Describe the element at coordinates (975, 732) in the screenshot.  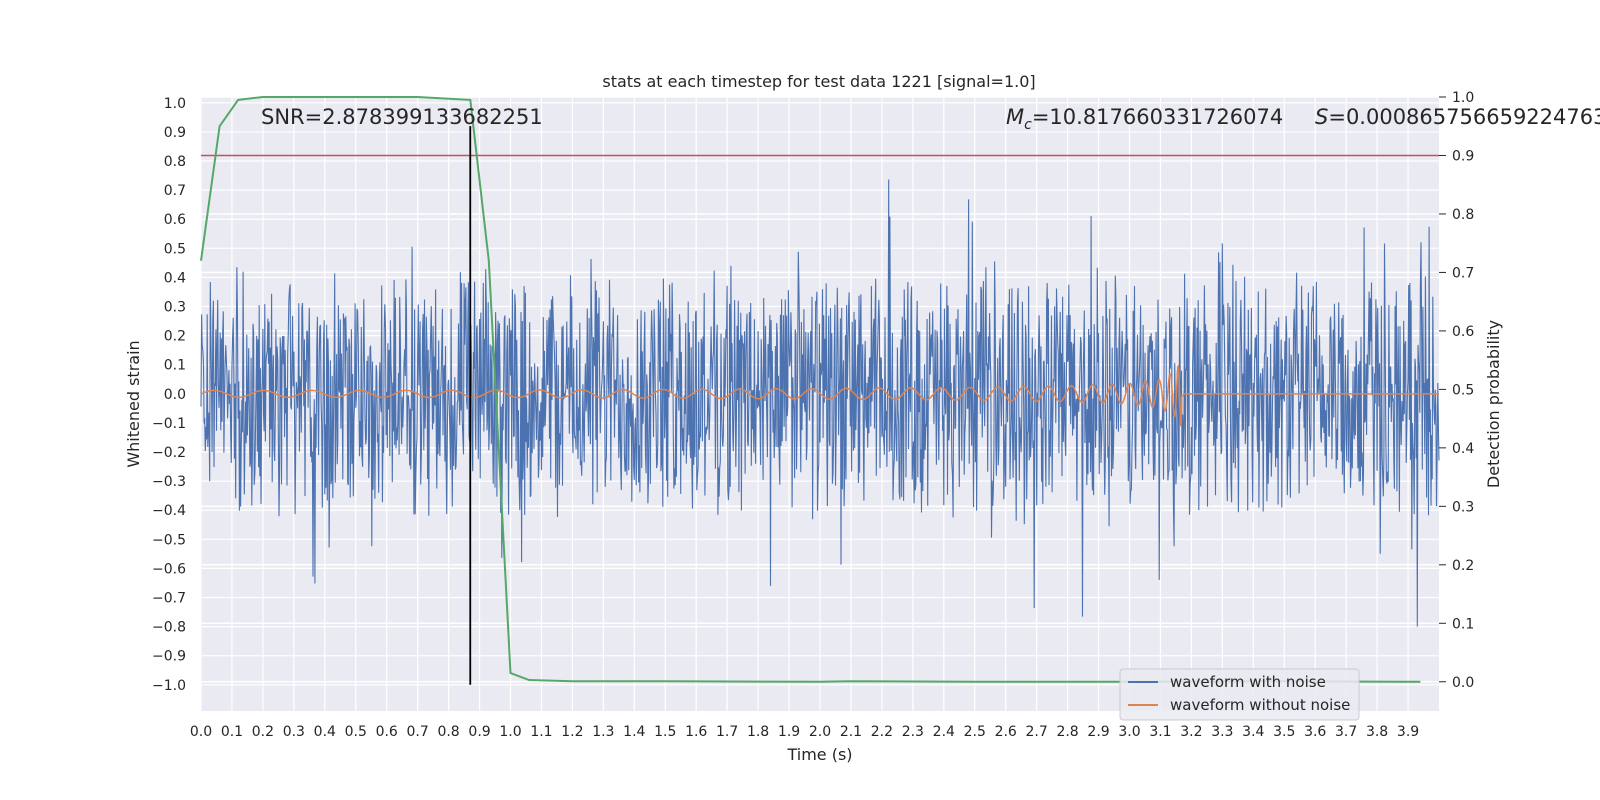
I see `x-tick-label: 2.5` at that location.